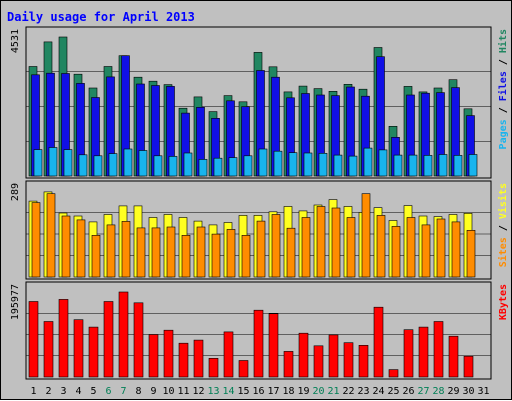 This screenshot has width=512, height=401. I want to click on x-tick-label: 6, so click(108, 391).